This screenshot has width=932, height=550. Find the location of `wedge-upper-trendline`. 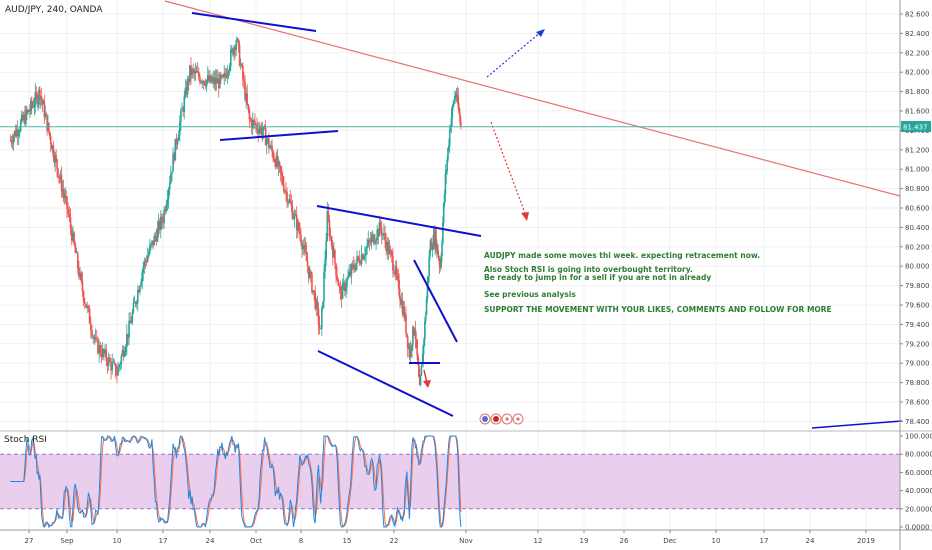

wedge-upper-trendline is located at coordinates (399, 221).